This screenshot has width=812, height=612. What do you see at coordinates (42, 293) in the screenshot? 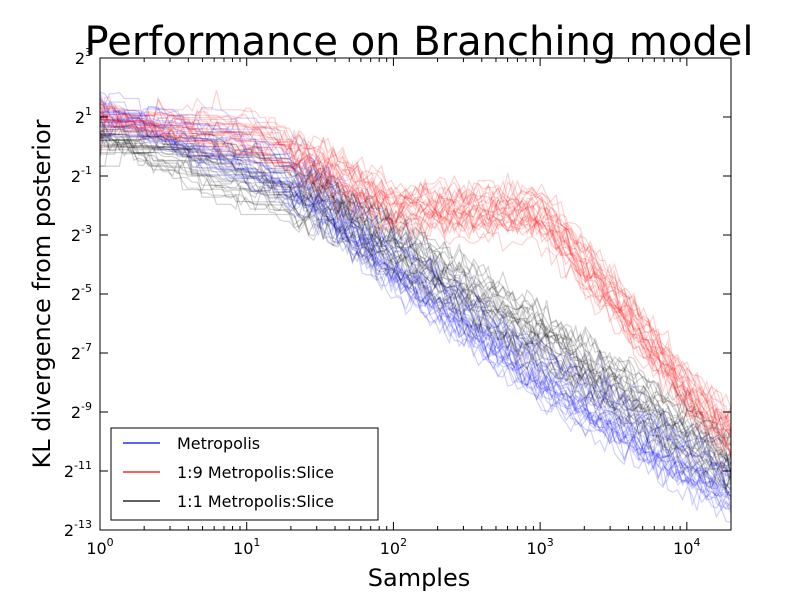
I see `y-axis-label: KL divergence from posterior` at bounding box center [42, 293].